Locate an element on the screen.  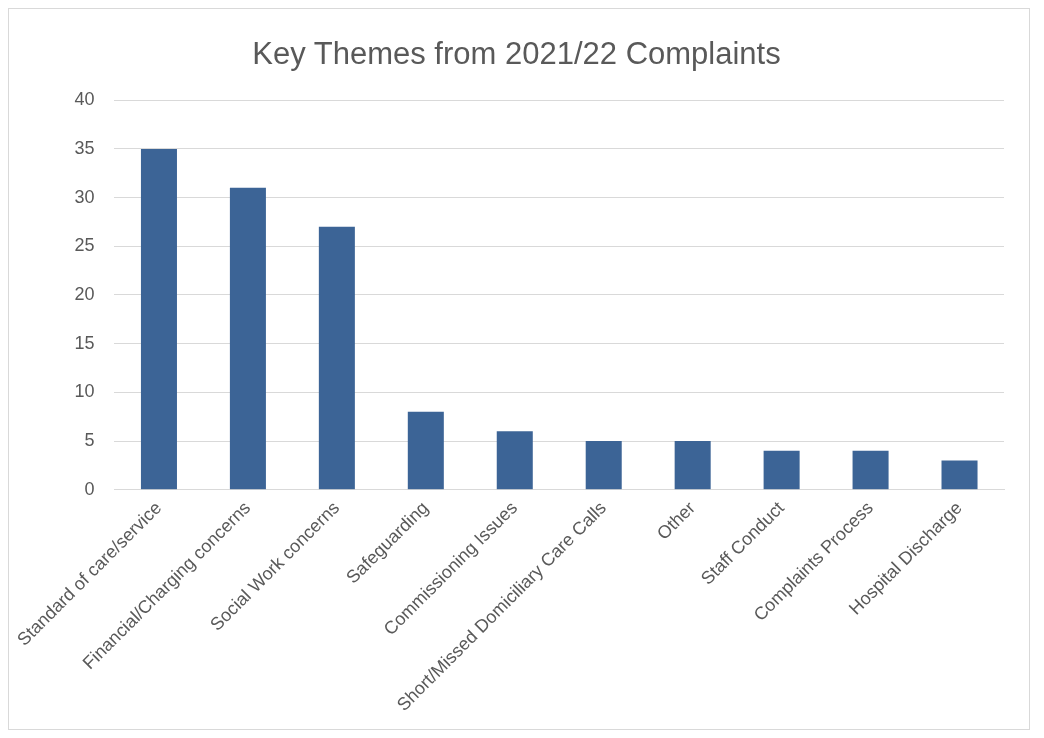
y-tick-label: 10 is located at coordinates (84, 391).